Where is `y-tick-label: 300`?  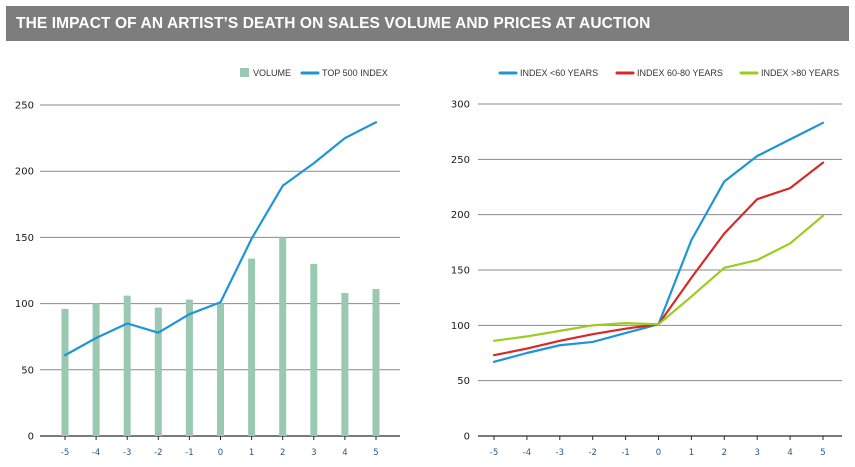
y-tick-label: 300 is located at coordinates (460, 105).